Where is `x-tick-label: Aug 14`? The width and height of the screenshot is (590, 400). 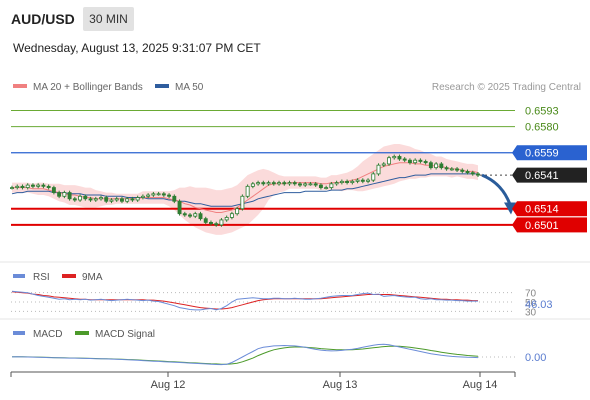
x-tick-label: Aug 14 is located at coordinates (480, 385).